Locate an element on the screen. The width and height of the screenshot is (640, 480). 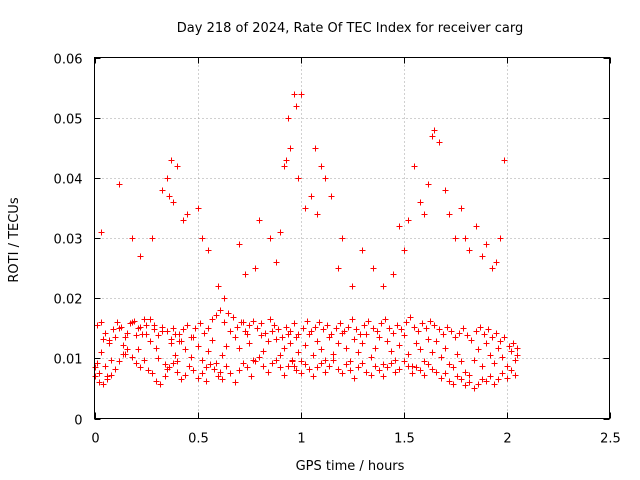
y-tick-label: 0 is located at coordinates (78, 421).